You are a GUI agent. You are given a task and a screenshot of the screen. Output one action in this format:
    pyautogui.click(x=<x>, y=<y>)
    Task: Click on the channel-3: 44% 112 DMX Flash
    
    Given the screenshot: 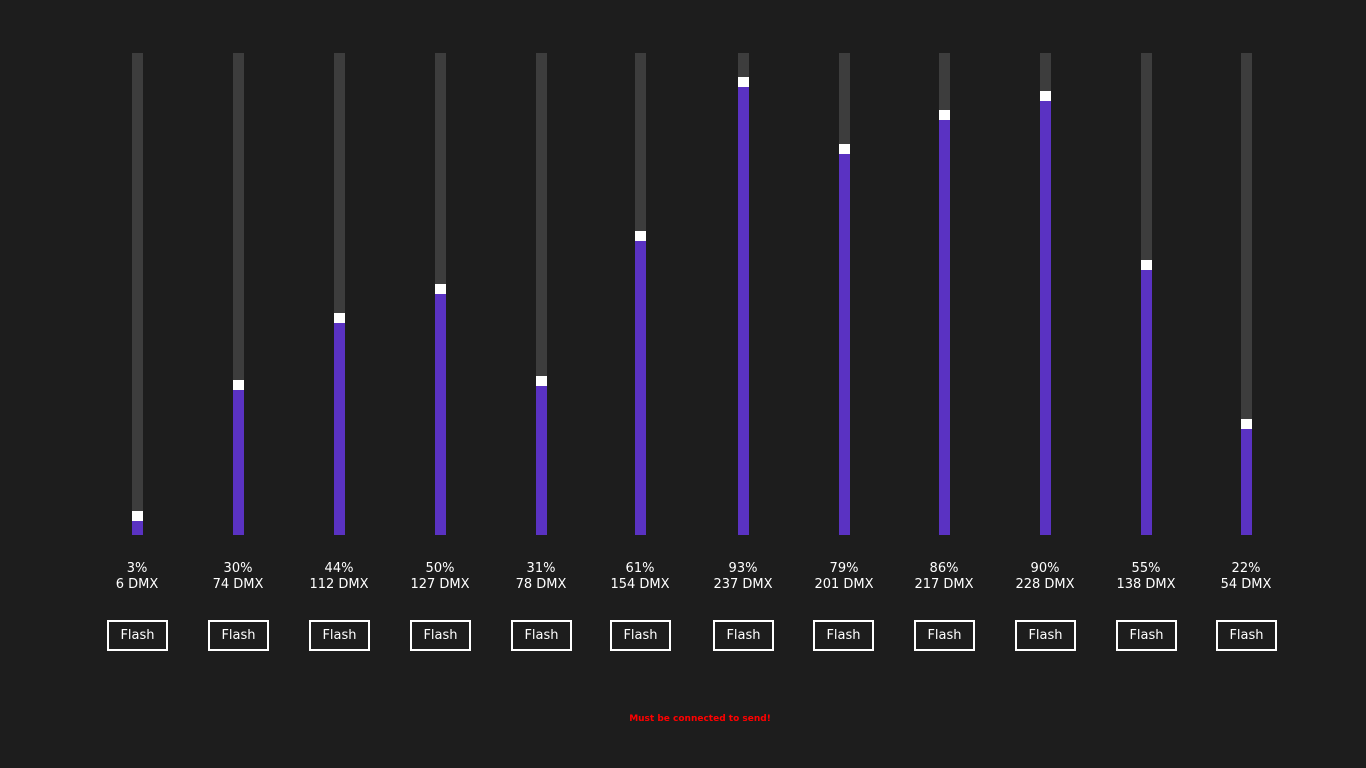 What is the action you would take?
    pyautogui.click(x=339, y=330)
    